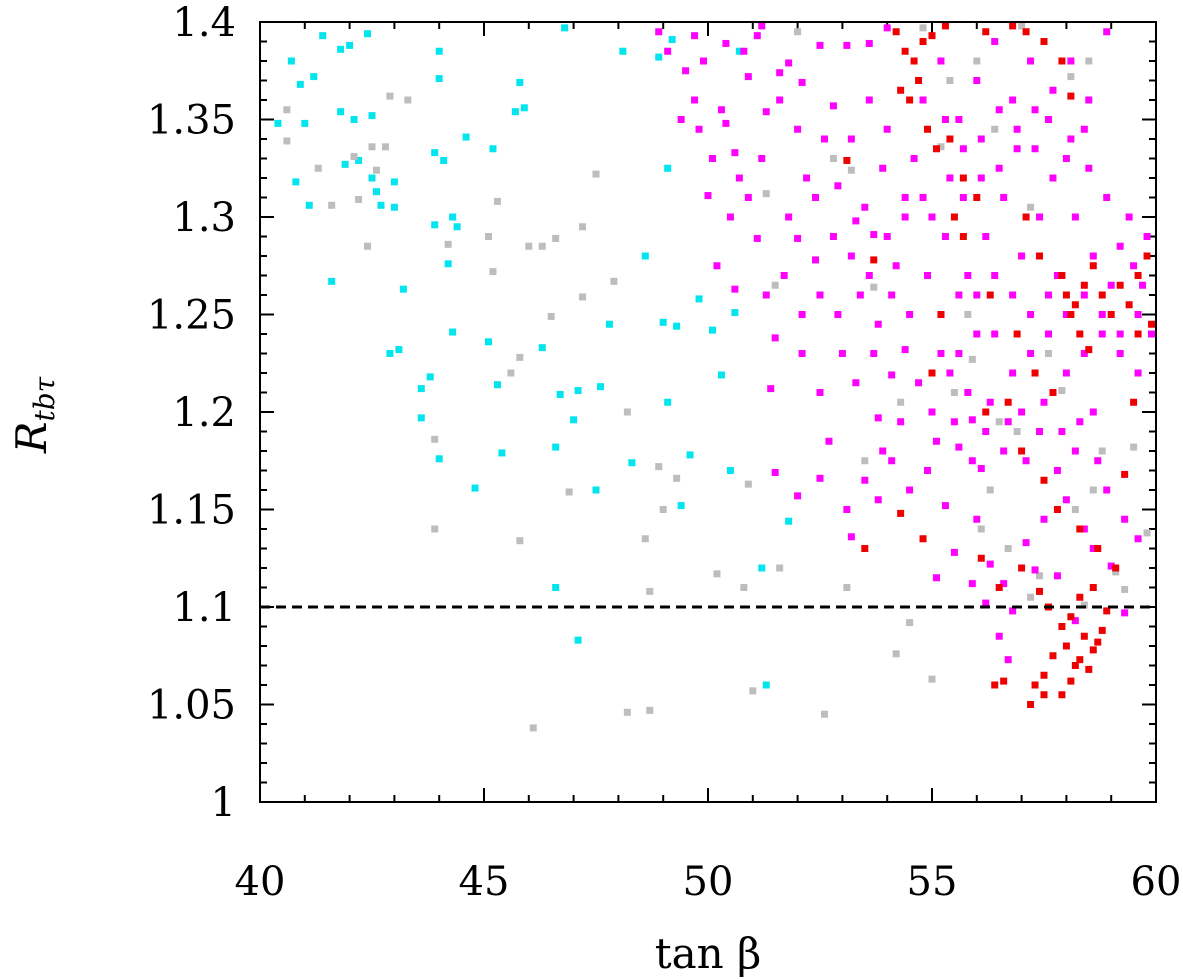 The height and width of the screenshot is (979, 1183). What do you see at coordinates (34, 415) in the screenshot?
I see `y-axis-label: Rtbτ` at bounding box center [34, 415].